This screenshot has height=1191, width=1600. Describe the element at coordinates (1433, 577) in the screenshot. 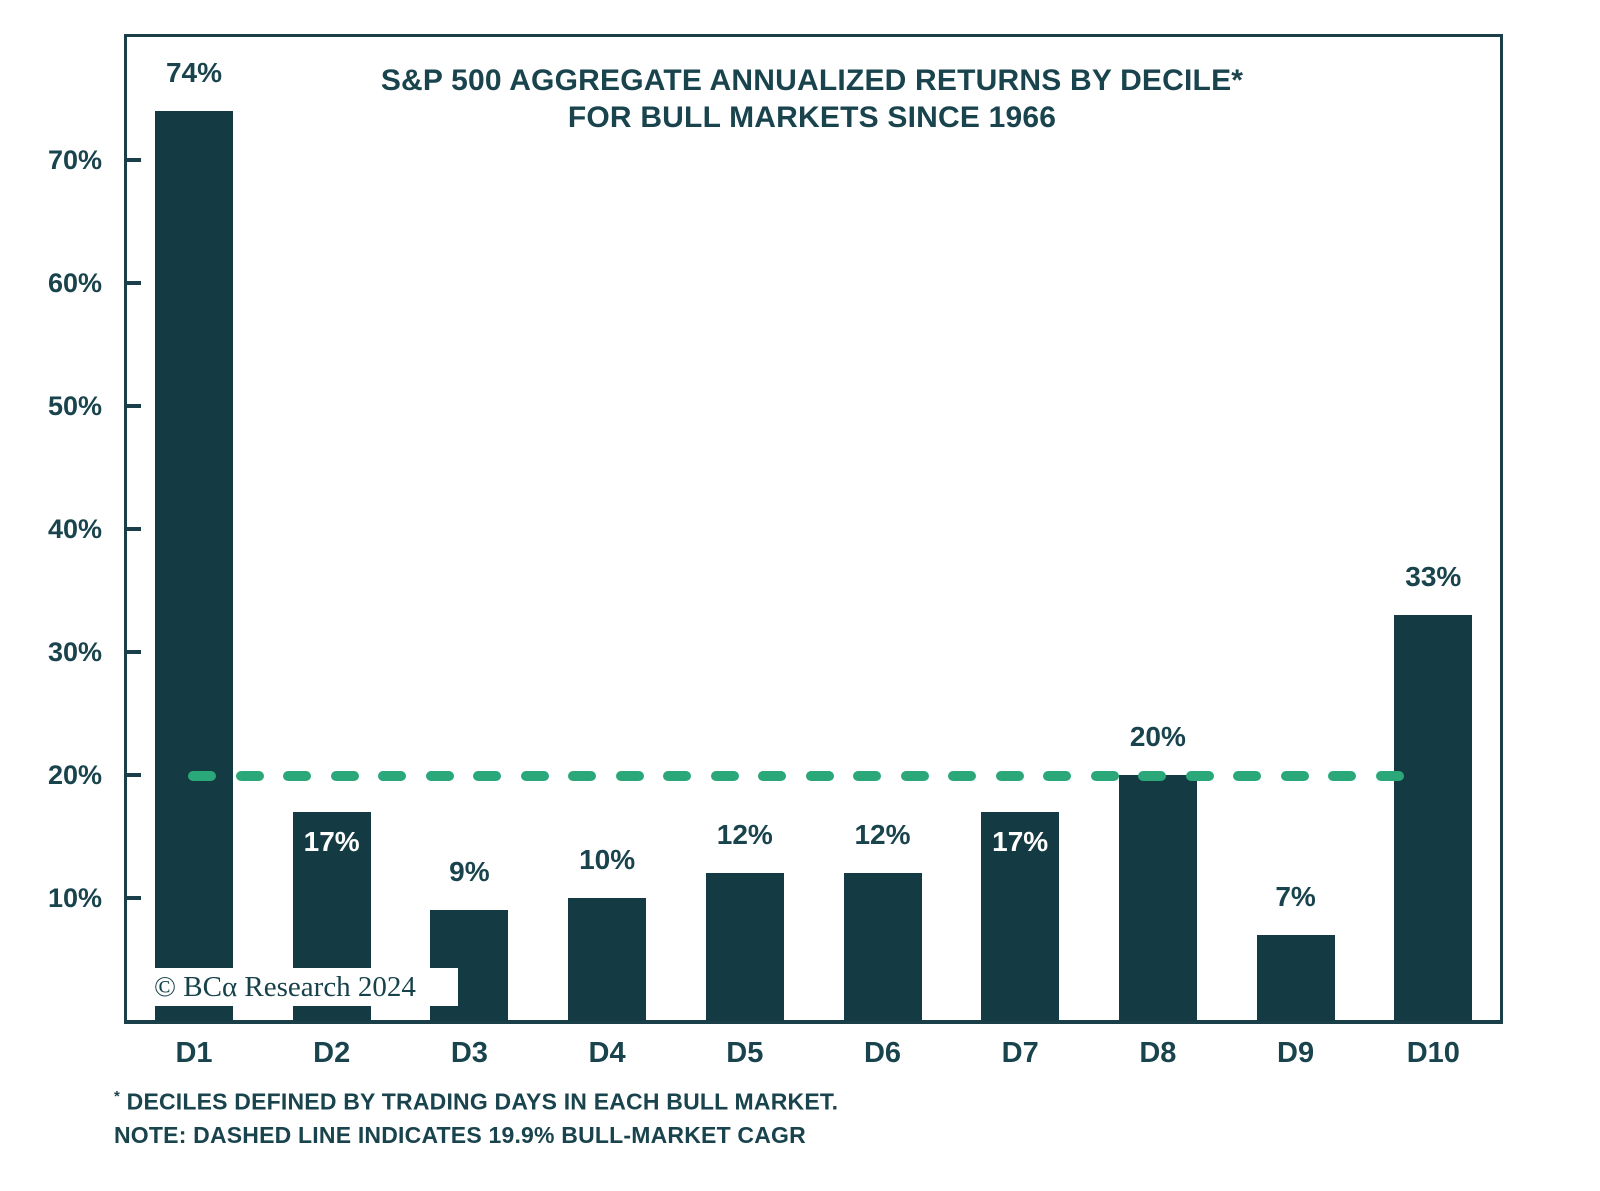

I see `bar-value-label: 33%` at that location.